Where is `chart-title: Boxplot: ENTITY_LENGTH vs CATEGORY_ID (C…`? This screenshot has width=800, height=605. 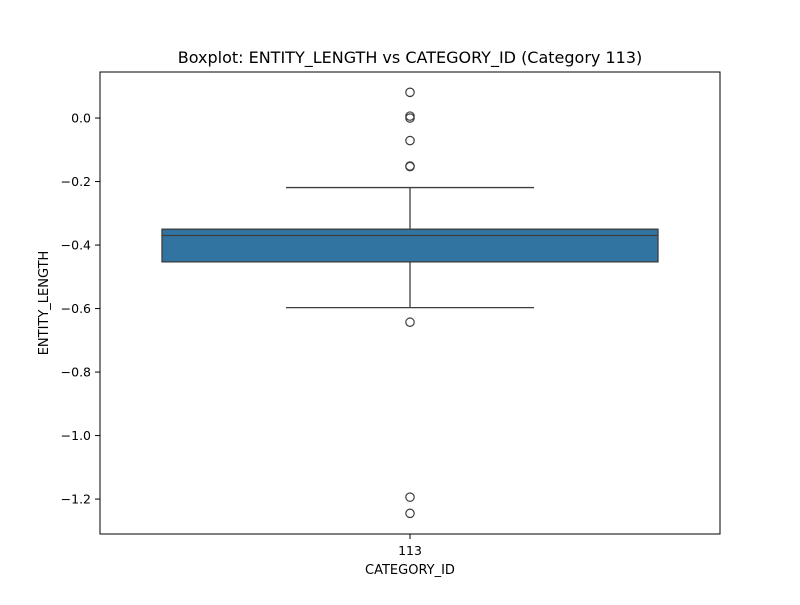
chart-title: Boxplot: ENTITY_LENGTH vs CATEGORY_ID (C… is located at coordinates (410, 58).